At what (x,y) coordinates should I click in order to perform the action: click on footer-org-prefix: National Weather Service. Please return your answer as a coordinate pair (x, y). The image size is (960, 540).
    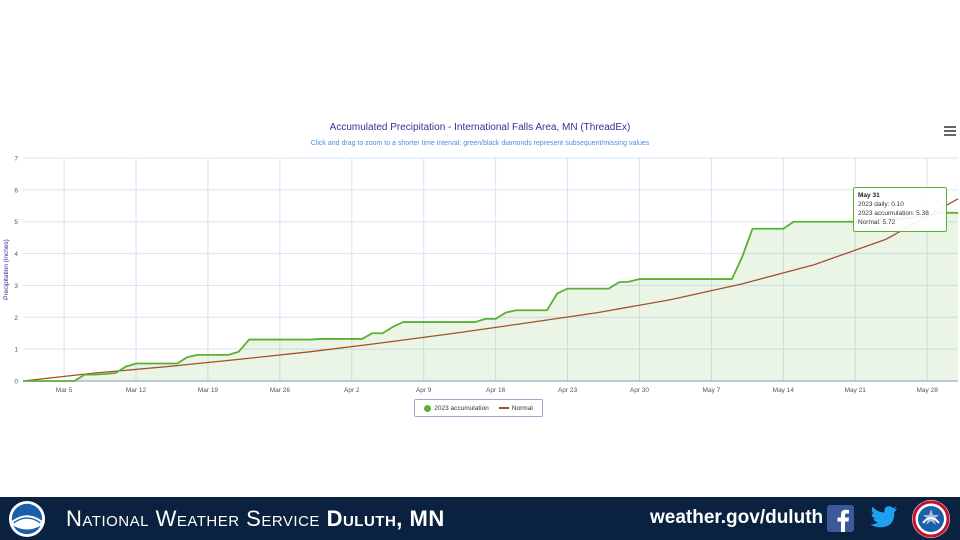
    Looking at the image, I should click on (193, 518).